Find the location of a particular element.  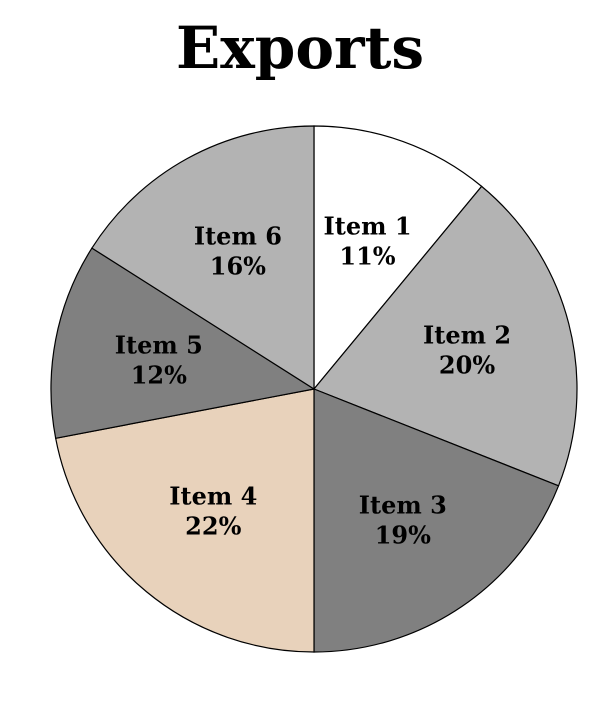

slice-label-item-4: Item 4 is located at coordinates (213, 496).